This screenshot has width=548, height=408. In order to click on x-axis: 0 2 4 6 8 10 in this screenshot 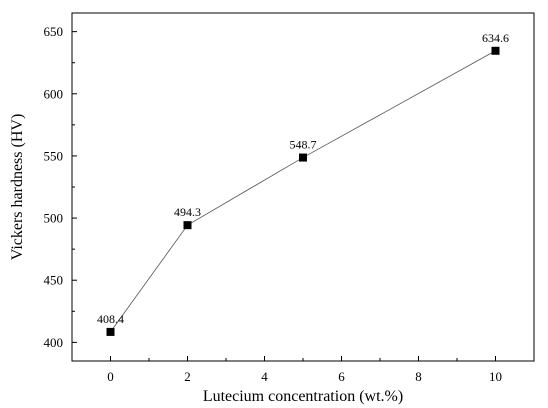, I will do `click(304, 370)`.